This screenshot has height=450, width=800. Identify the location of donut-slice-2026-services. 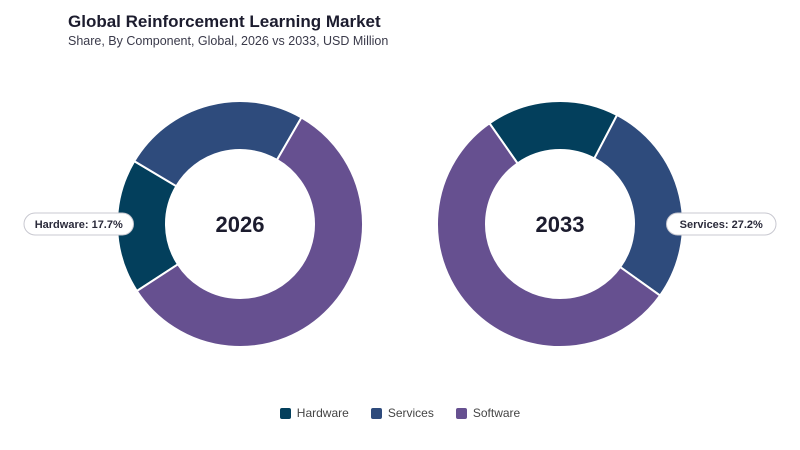
(217, 144).